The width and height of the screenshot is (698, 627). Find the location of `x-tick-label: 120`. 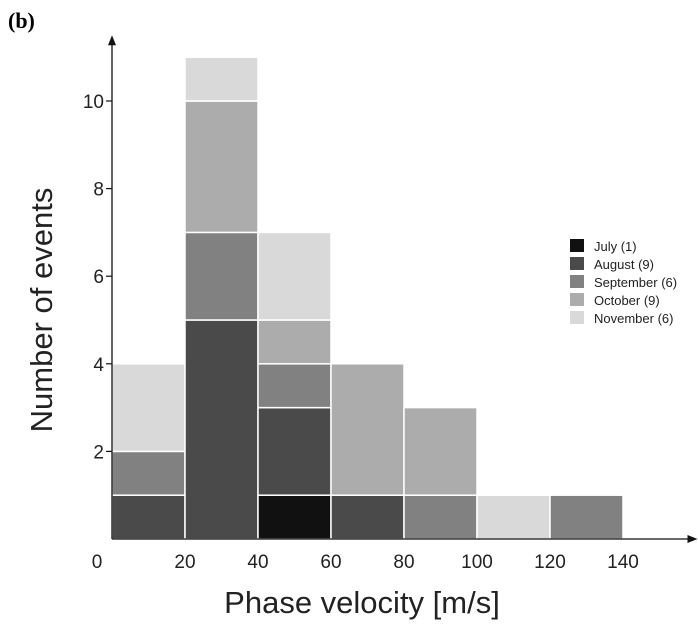

x-tick-label: 120 is located at coordinates (550, 562).